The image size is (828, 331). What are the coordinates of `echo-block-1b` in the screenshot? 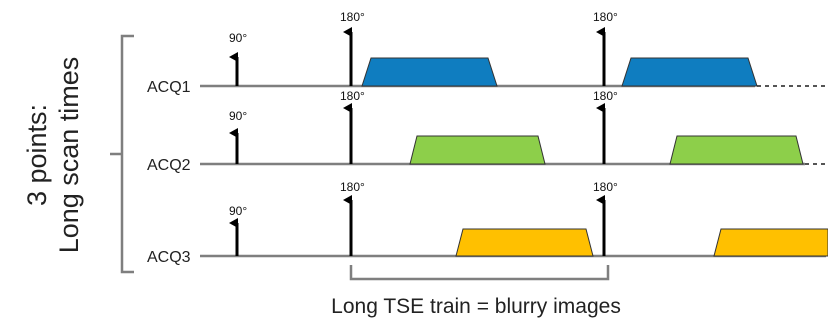 It's located at (689, 72).